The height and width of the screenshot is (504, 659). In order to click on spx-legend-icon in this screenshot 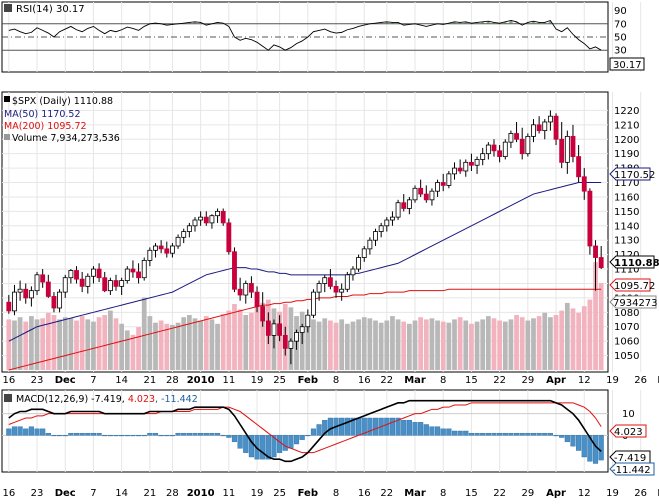, I will do `click(7, 99)`.